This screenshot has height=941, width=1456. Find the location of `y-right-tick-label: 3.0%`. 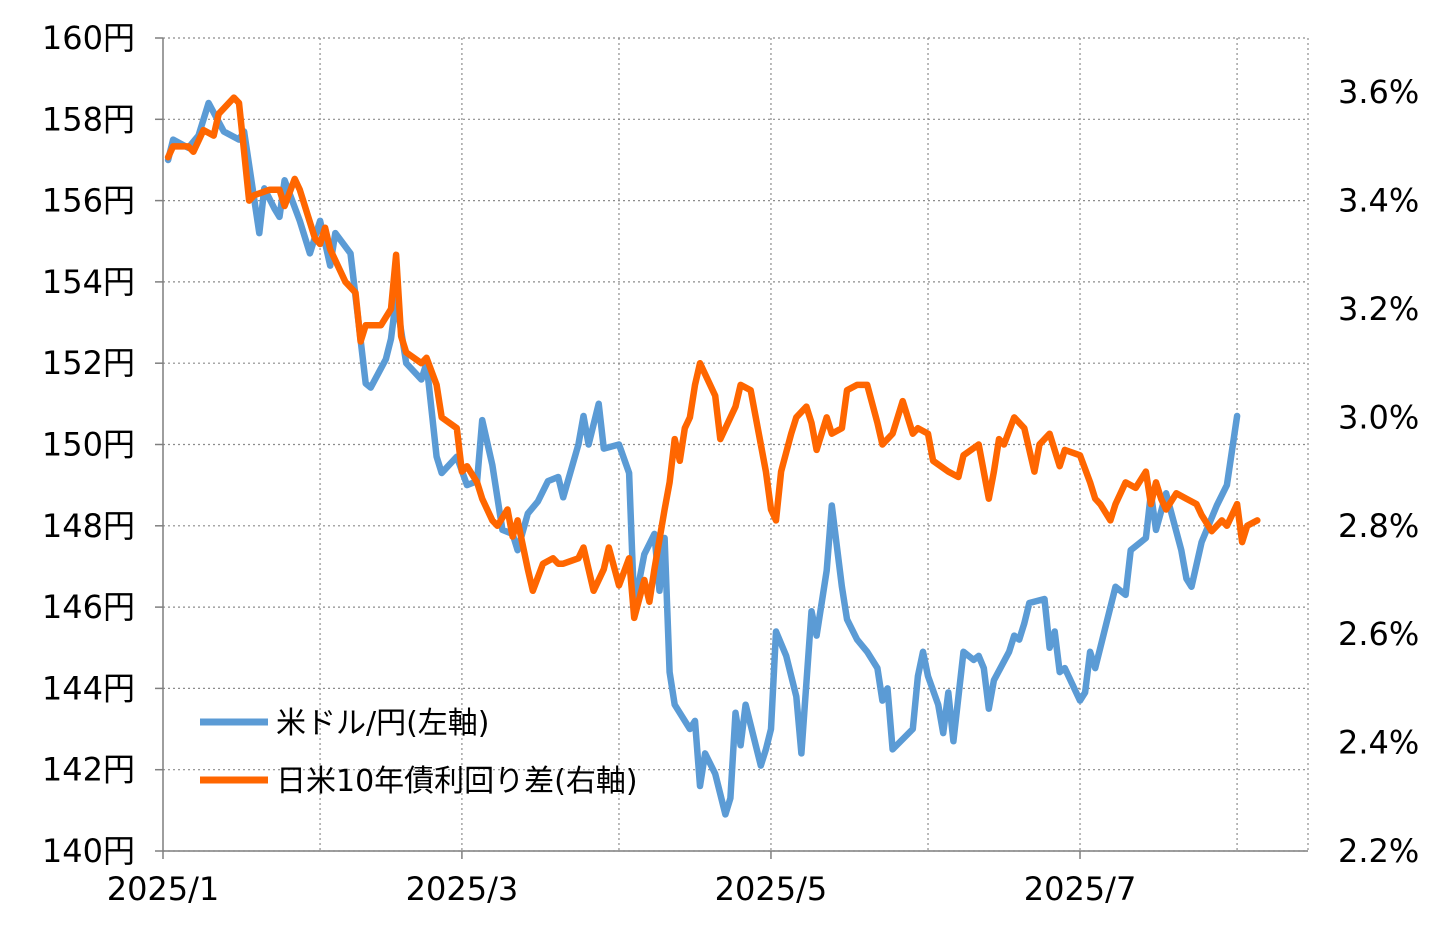

y-right-tick-label: 3.0% is located at coordinates (1378, 417).